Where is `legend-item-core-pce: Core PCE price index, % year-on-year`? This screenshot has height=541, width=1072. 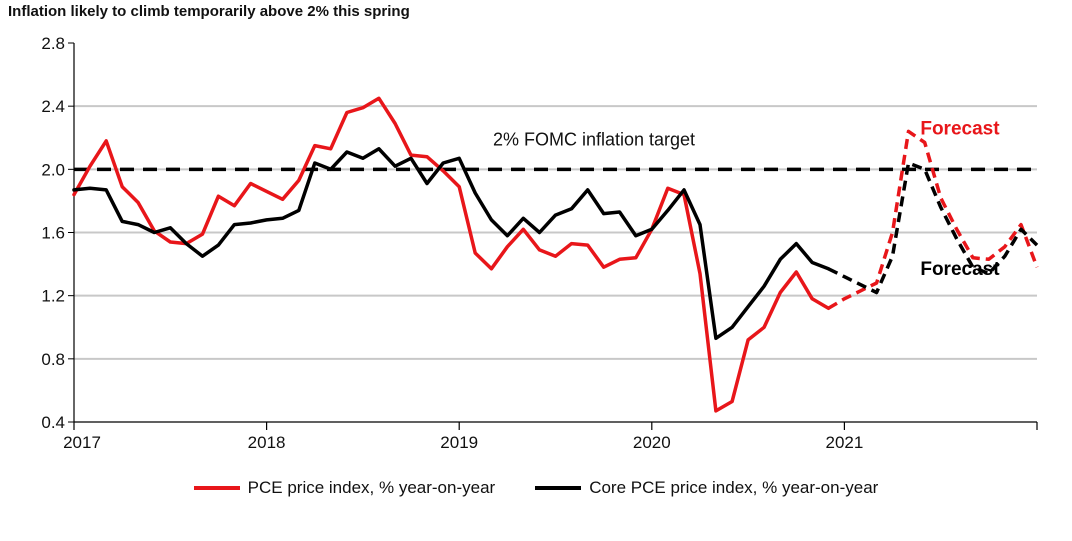
legend-item-core-pce: Core PCE price index, % year-on-year is located at coordinates (706, 488).